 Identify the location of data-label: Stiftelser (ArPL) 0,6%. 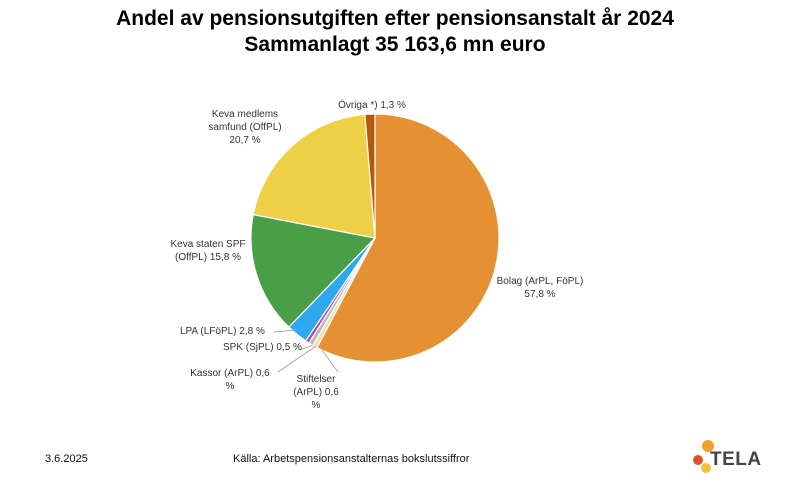
(316, 392).